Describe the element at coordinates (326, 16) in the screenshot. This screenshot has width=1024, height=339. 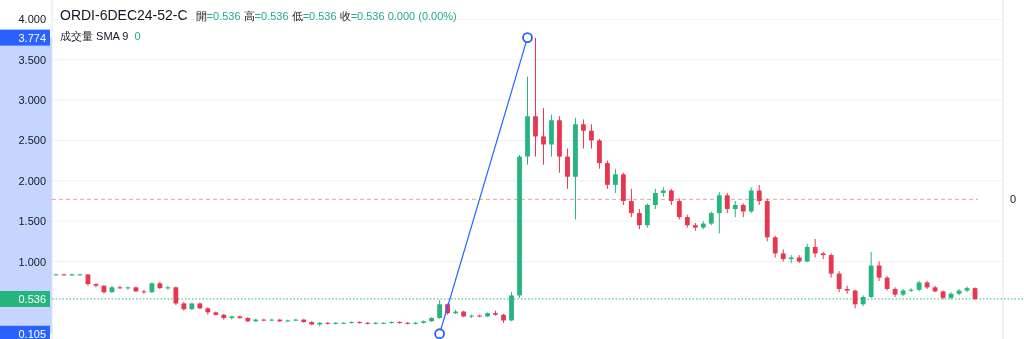
I see `text: 開=0.536 高=0.536 低=0.536 收=0.536 0.000 (0.00%)` at that location.